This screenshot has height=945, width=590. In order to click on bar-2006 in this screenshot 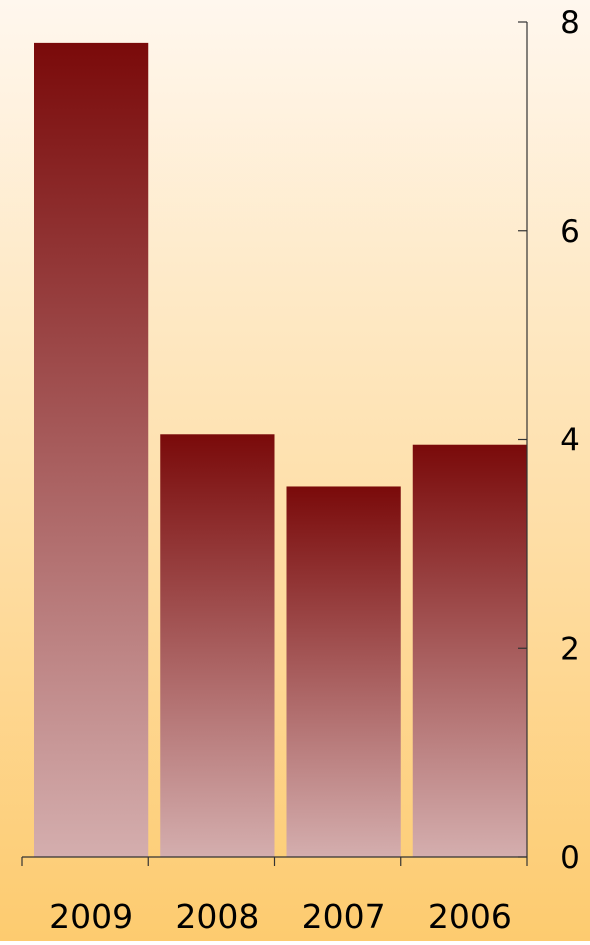, I will do `click(469, 650)`.